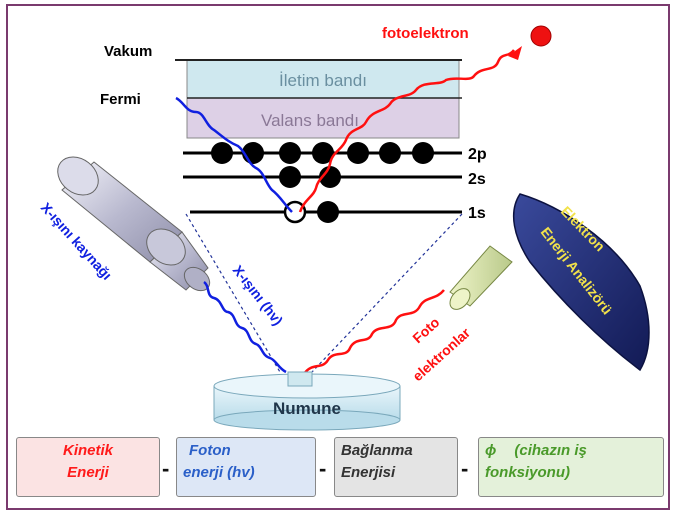 This screenshot has height=516, width=680. I want to click on minus-sign-3: -, so click(465, 468).